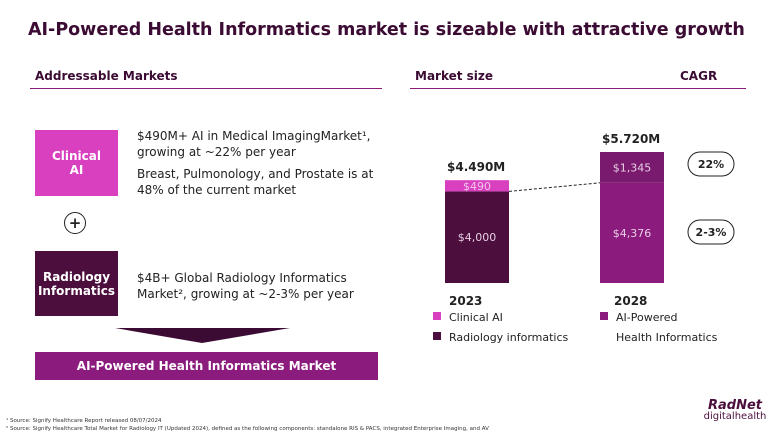  I want to click on section-heading: CAGR, so click(699, 76).